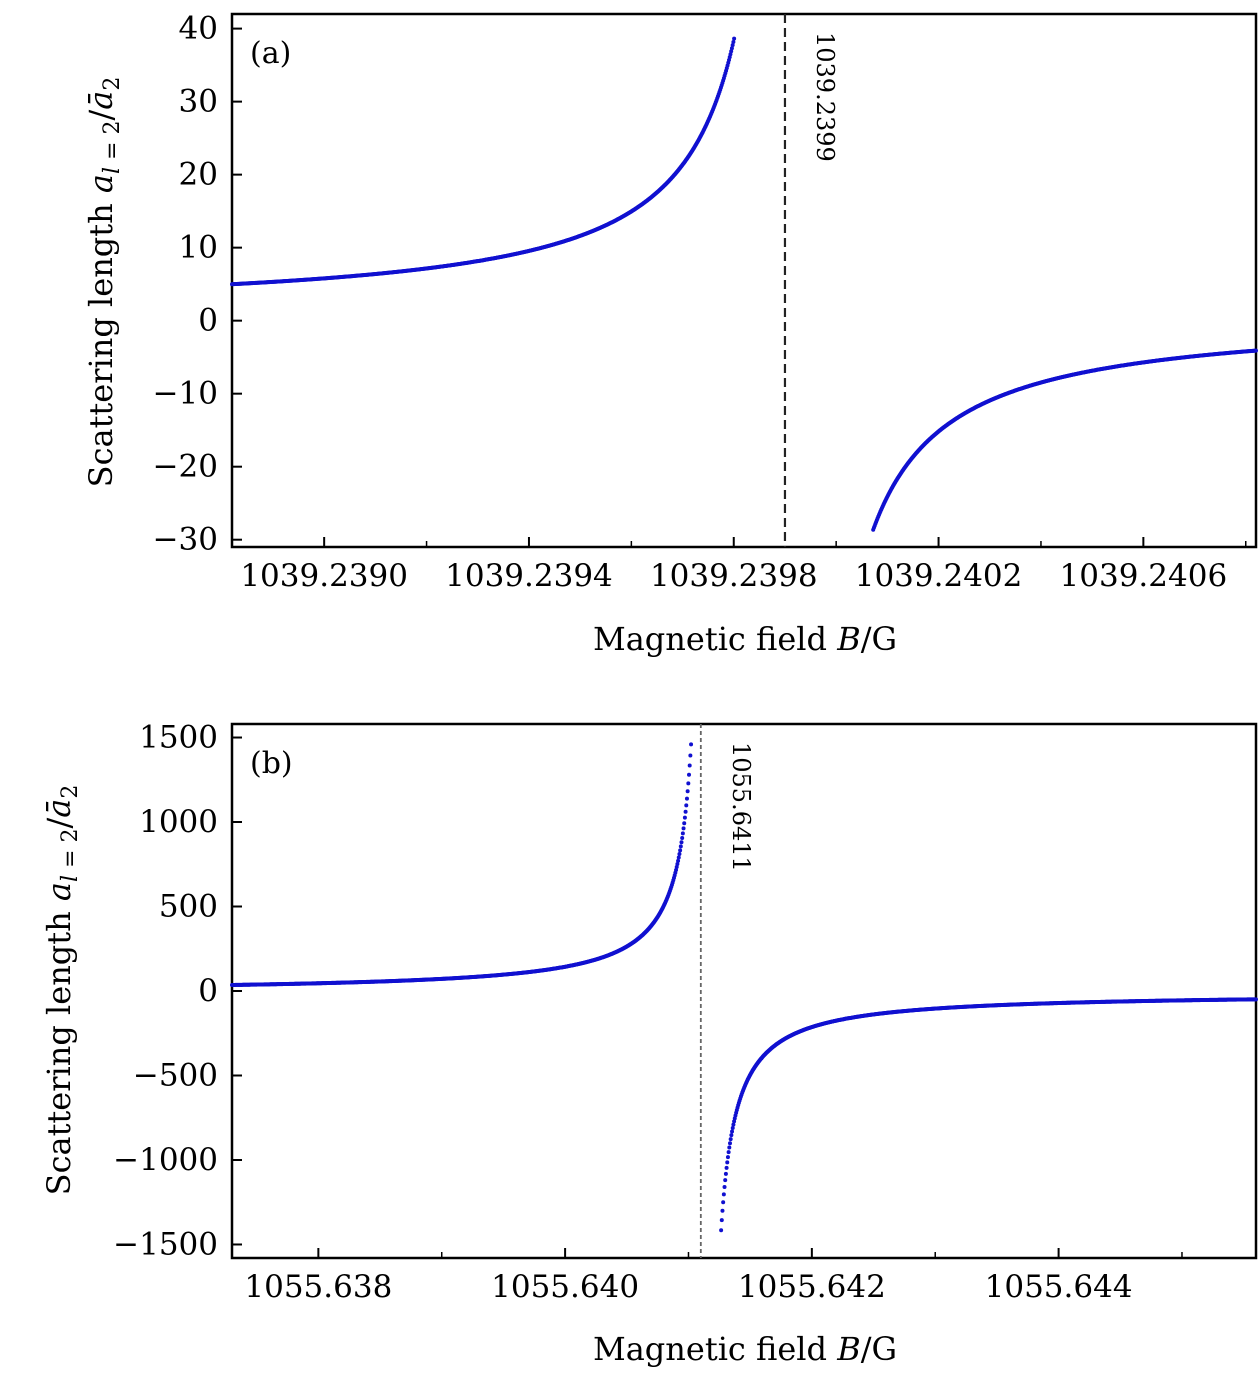  What do you see at coordinates (318, 1287) in the screenshot?
I see `x-tick-label: 1055.638` at bounding box center [318, 1287].